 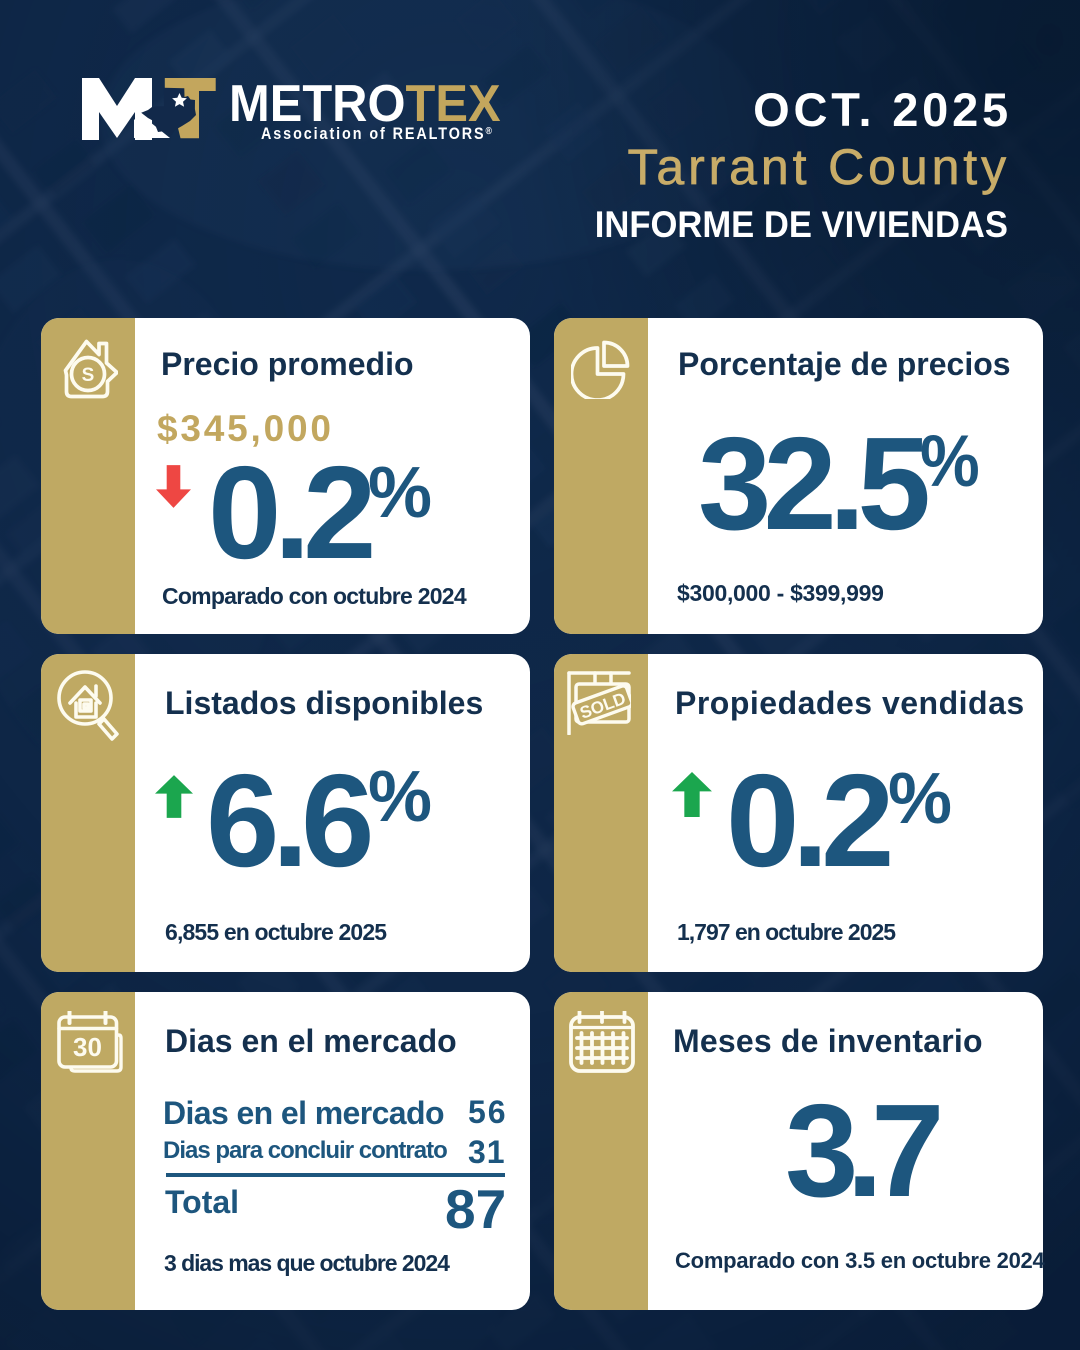 I want to click on svg-text: S, so click(x=88, y=375).